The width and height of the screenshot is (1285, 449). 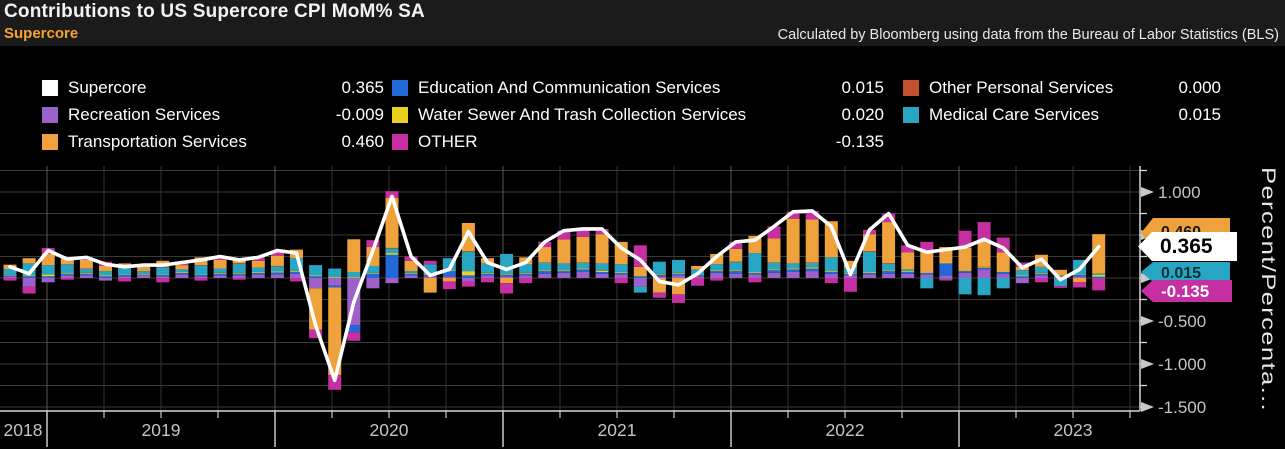 I want to click on legend-item-other: OTHER -0.135, so click(x=638, y=141).